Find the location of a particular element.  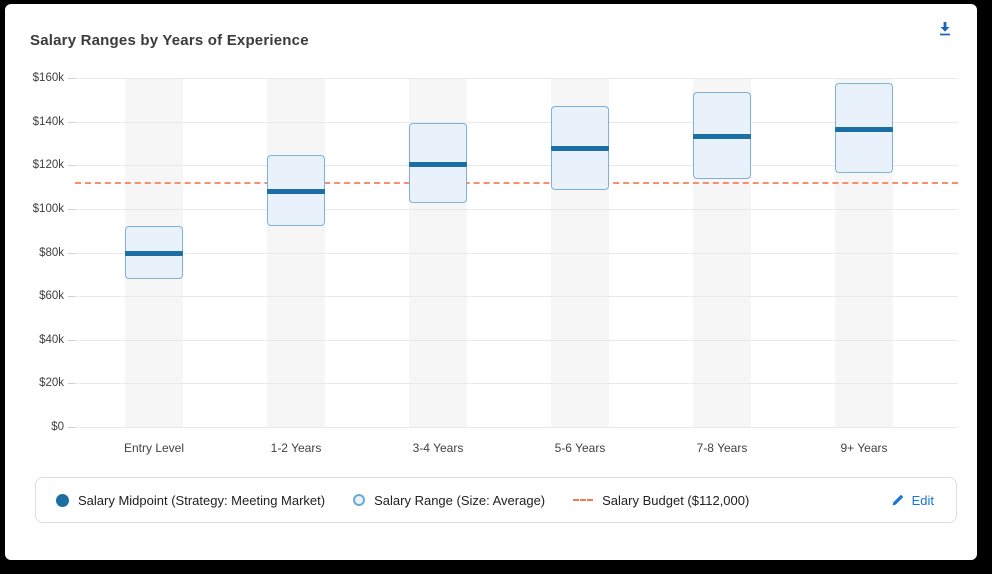

dashed-line-icon is located at coordinates (583, 500).